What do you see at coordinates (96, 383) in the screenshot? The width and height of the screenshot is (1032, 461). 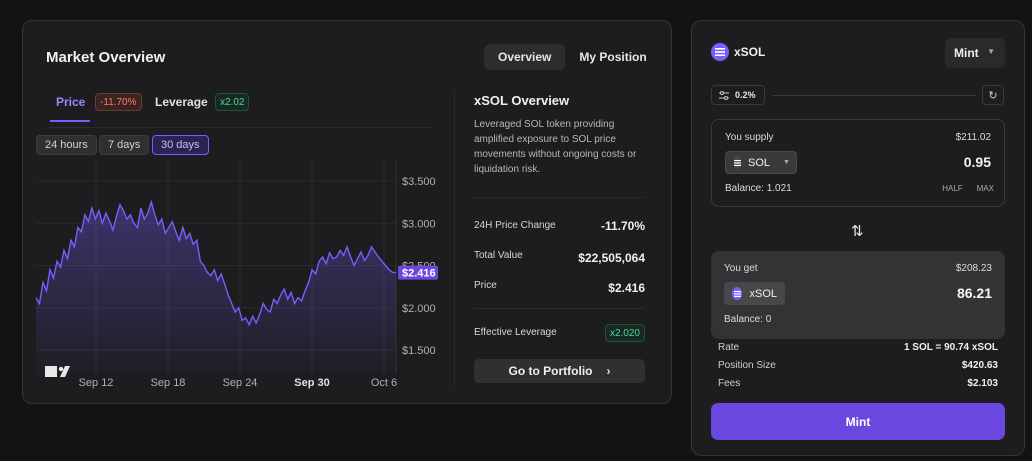 I see `x-tick-label: Sep 12` at bounding box center [96, 383].